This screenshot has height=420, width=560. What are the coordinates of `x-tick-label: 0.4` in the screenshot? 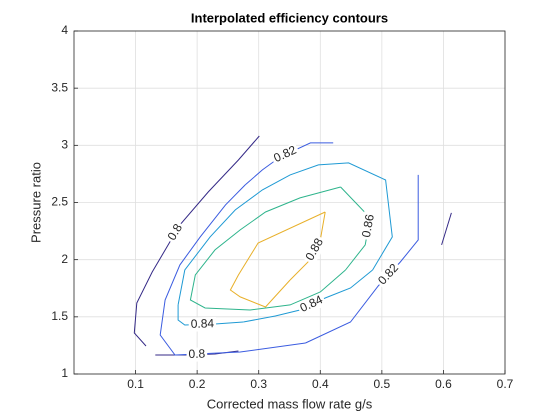 It's located at (320, 384).